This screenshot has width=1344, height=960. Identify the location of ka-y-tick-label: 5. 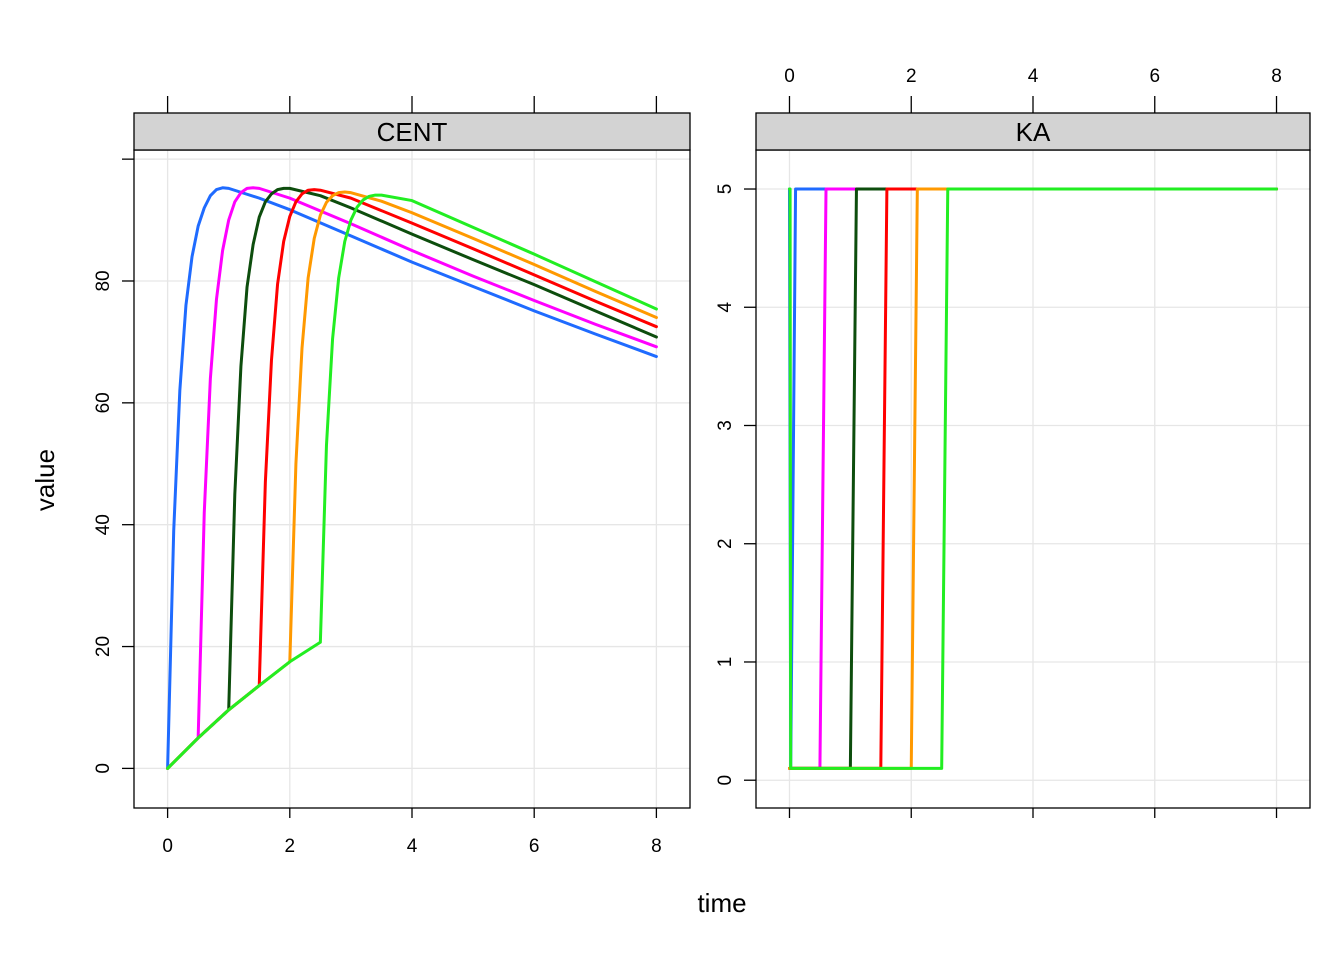
(725, 189).